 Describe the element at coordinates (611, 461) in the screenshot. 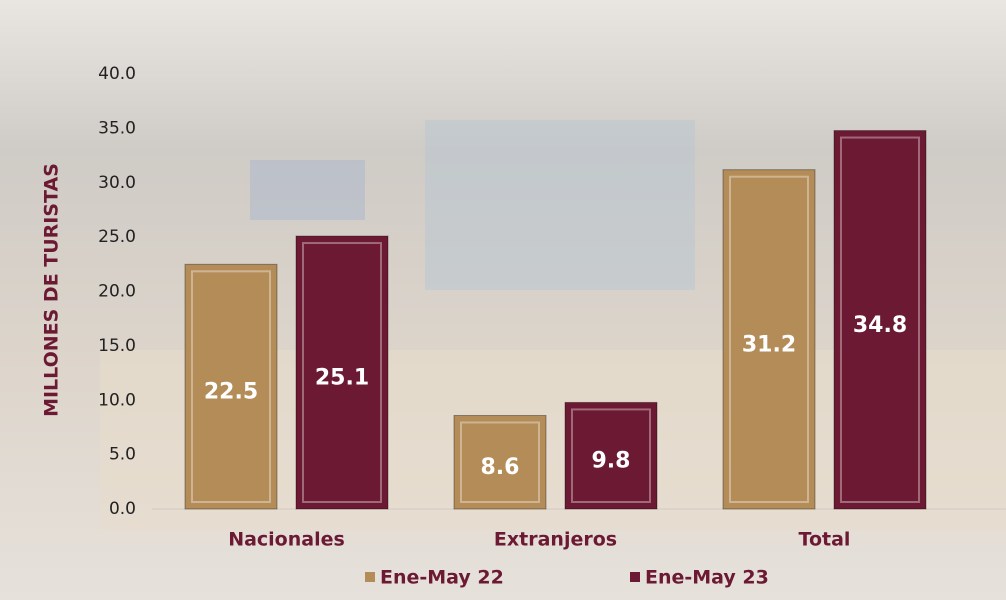

I see `data-label: 9.8` at that location.